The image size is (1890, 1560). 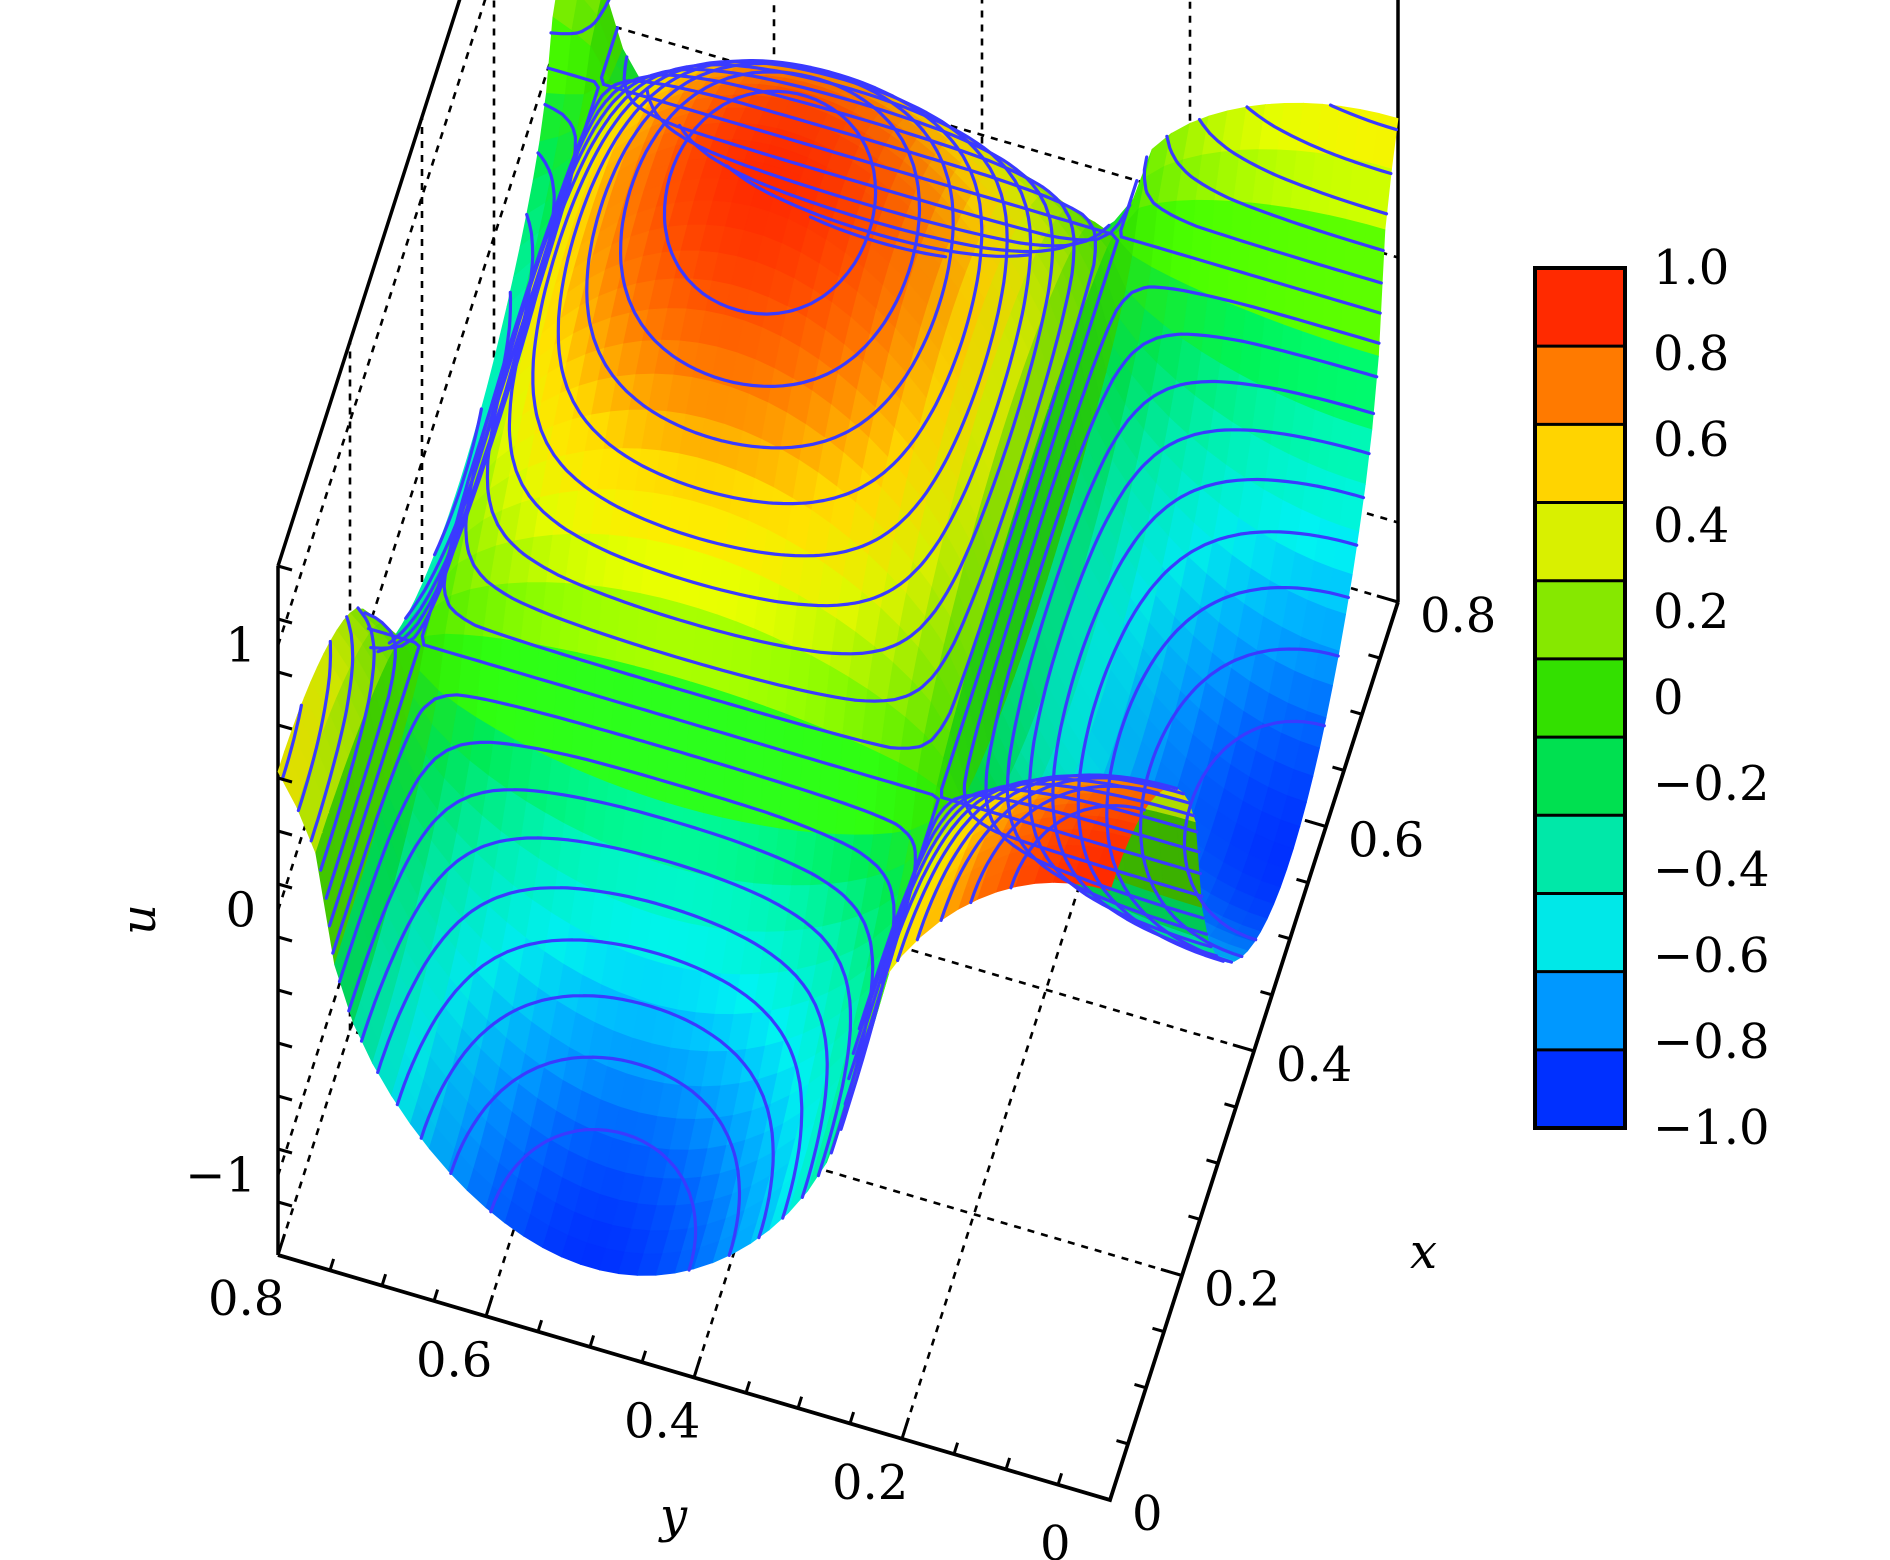 What do you see at coordinates (246, 1299) in the screenshot?
I see `y-tick-label: 0.8` at bounding box center [246, 1299].